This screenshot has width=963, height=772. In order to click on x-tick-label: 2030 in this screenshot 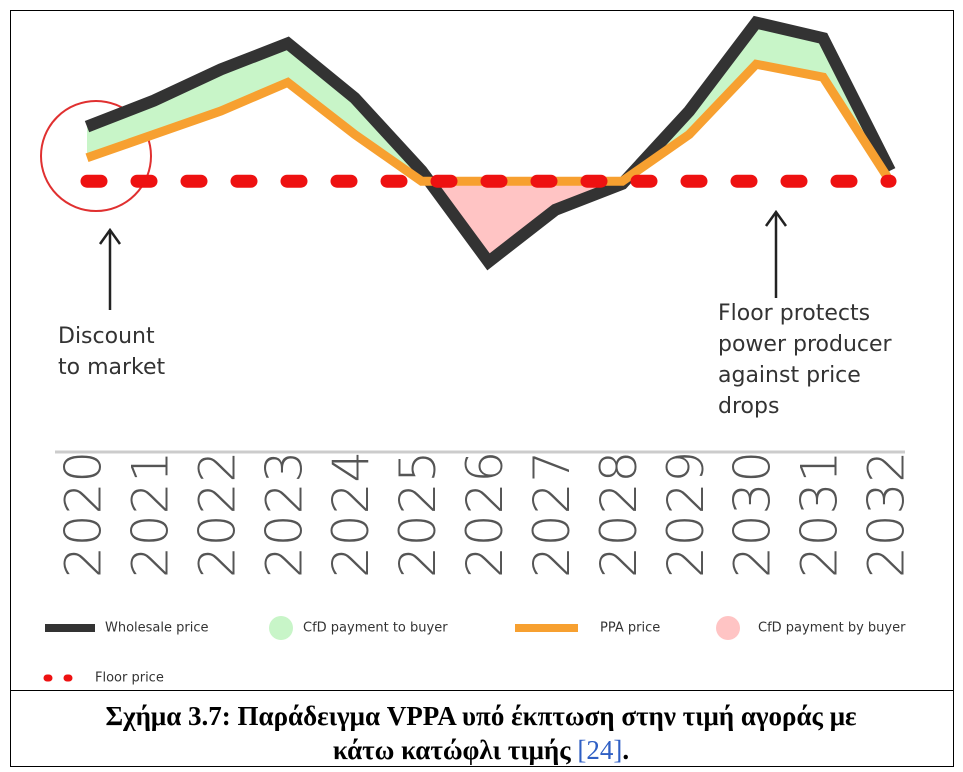, I will do `click(753, 514)`.